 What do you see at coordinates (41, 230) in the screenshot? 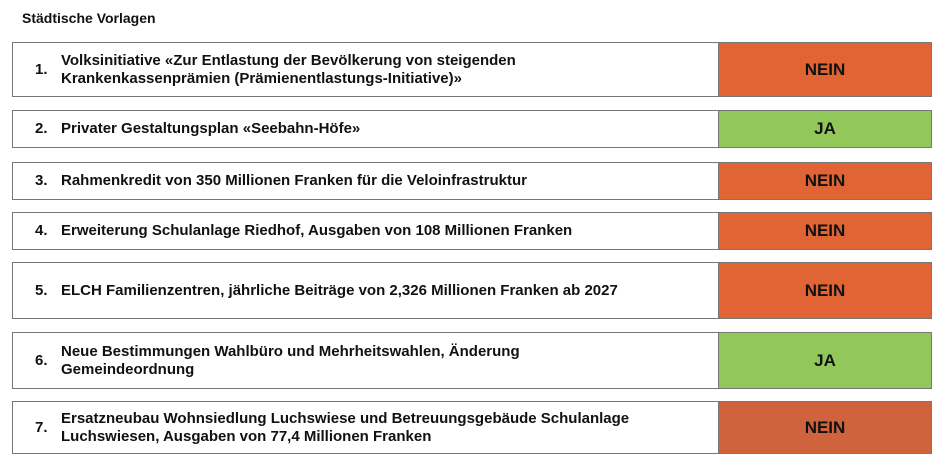
I see `item-number: 4.` at bounding box center [41, 230].